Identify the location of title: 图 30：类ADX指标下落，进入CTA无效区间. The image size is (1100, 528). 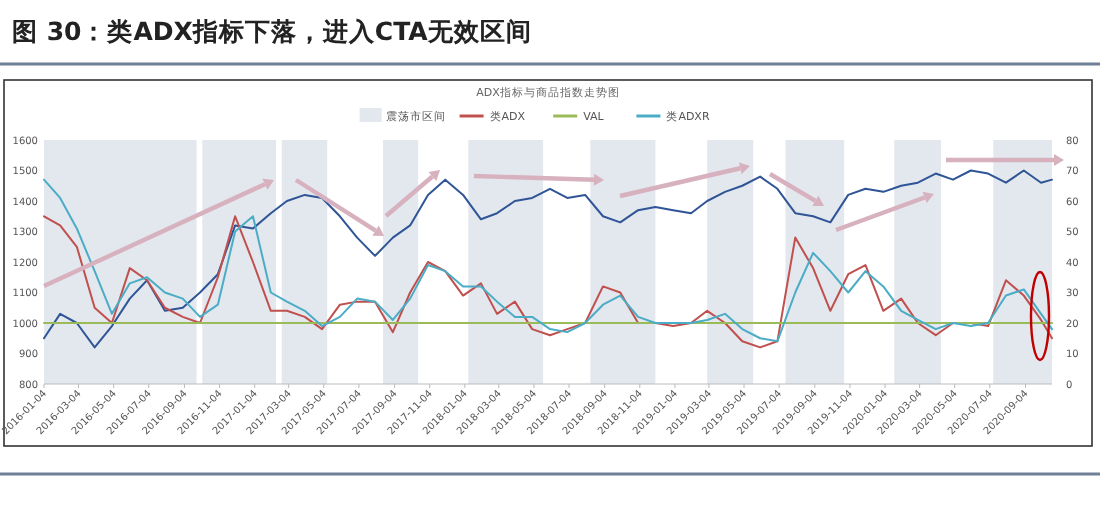
(272, 31).